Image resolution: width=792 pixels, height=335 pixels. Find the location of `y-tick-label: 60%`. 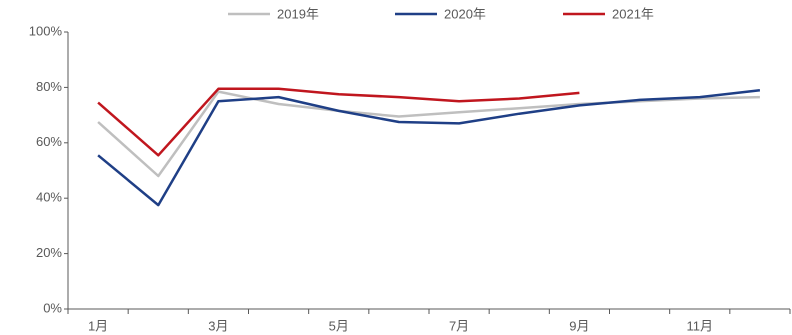

y-tick-label: 60% is located at coordinates (49, 141).